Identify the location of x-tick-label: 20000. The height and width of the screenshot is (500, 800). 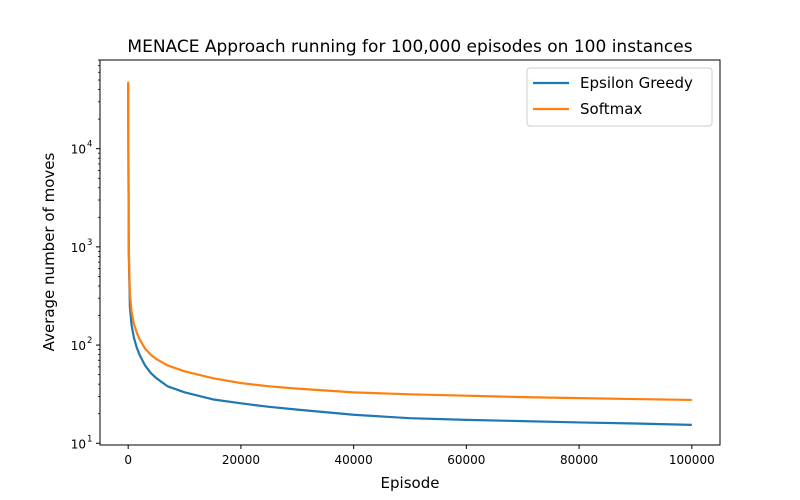
(241, 460).